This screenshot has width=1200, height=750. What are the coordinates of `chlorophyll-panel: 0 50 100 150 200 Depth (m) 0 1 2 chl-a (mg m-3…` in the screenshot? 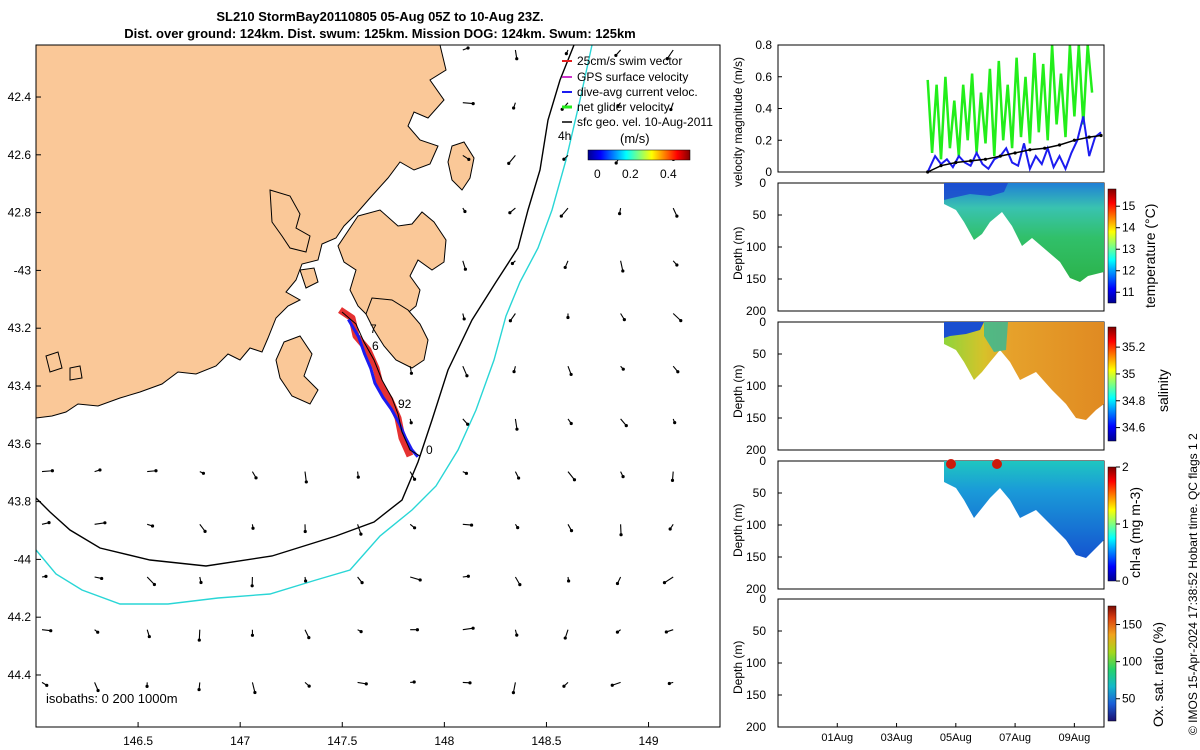 It's located at (937, 525).